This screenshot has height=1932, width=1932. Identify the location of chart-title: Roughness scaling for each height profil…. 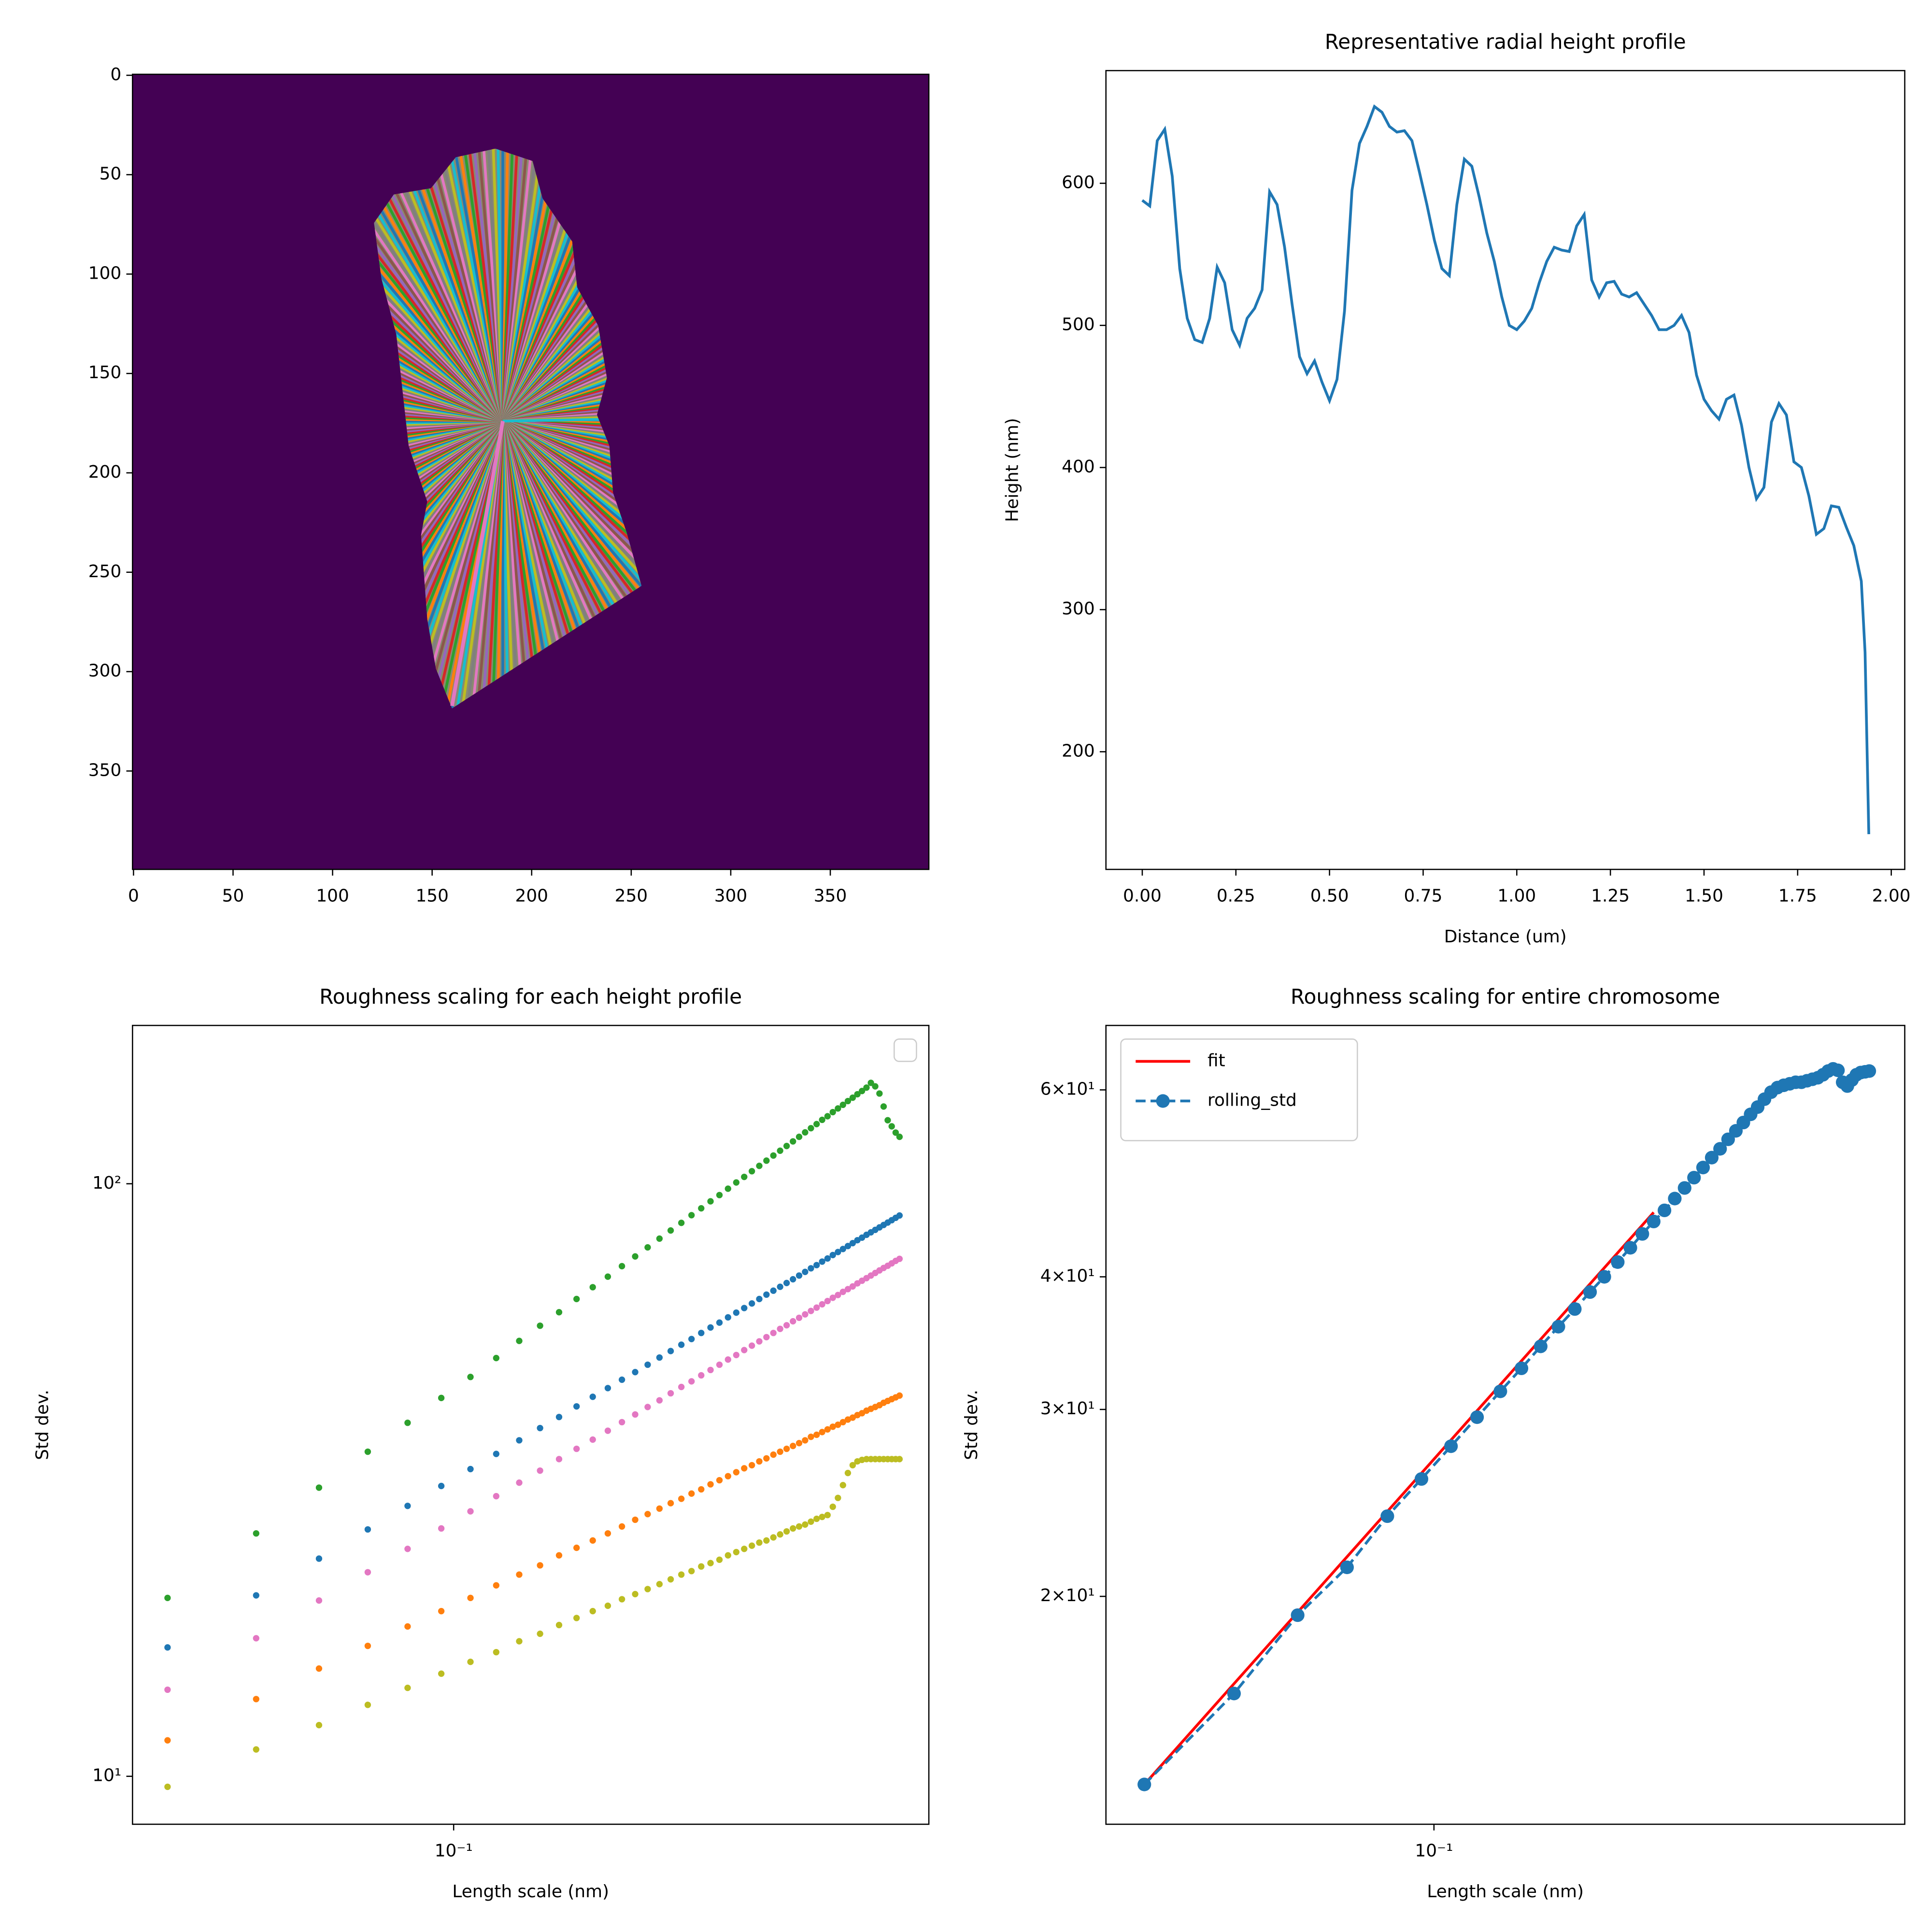
(530, 997).